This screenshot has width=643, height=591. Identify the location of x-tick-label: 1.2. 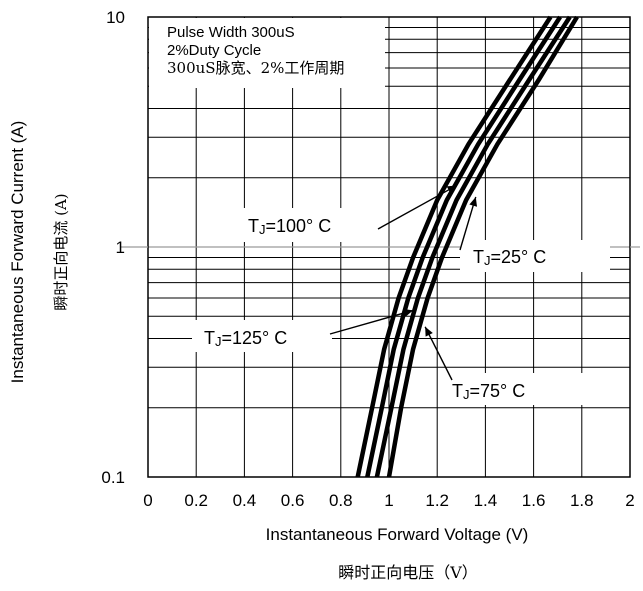
(437, 500).